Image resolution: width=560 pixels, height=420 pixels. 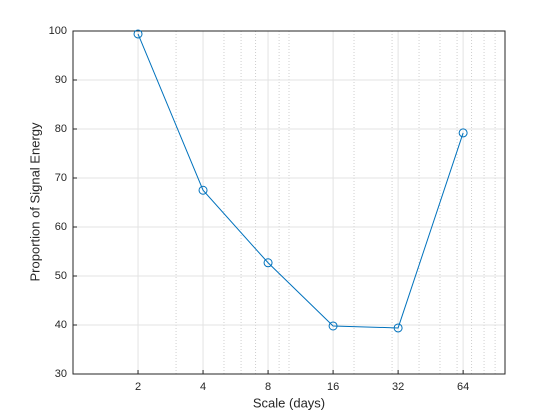 I want to click on x-tick-label: 16, so click(x=333, y=387).